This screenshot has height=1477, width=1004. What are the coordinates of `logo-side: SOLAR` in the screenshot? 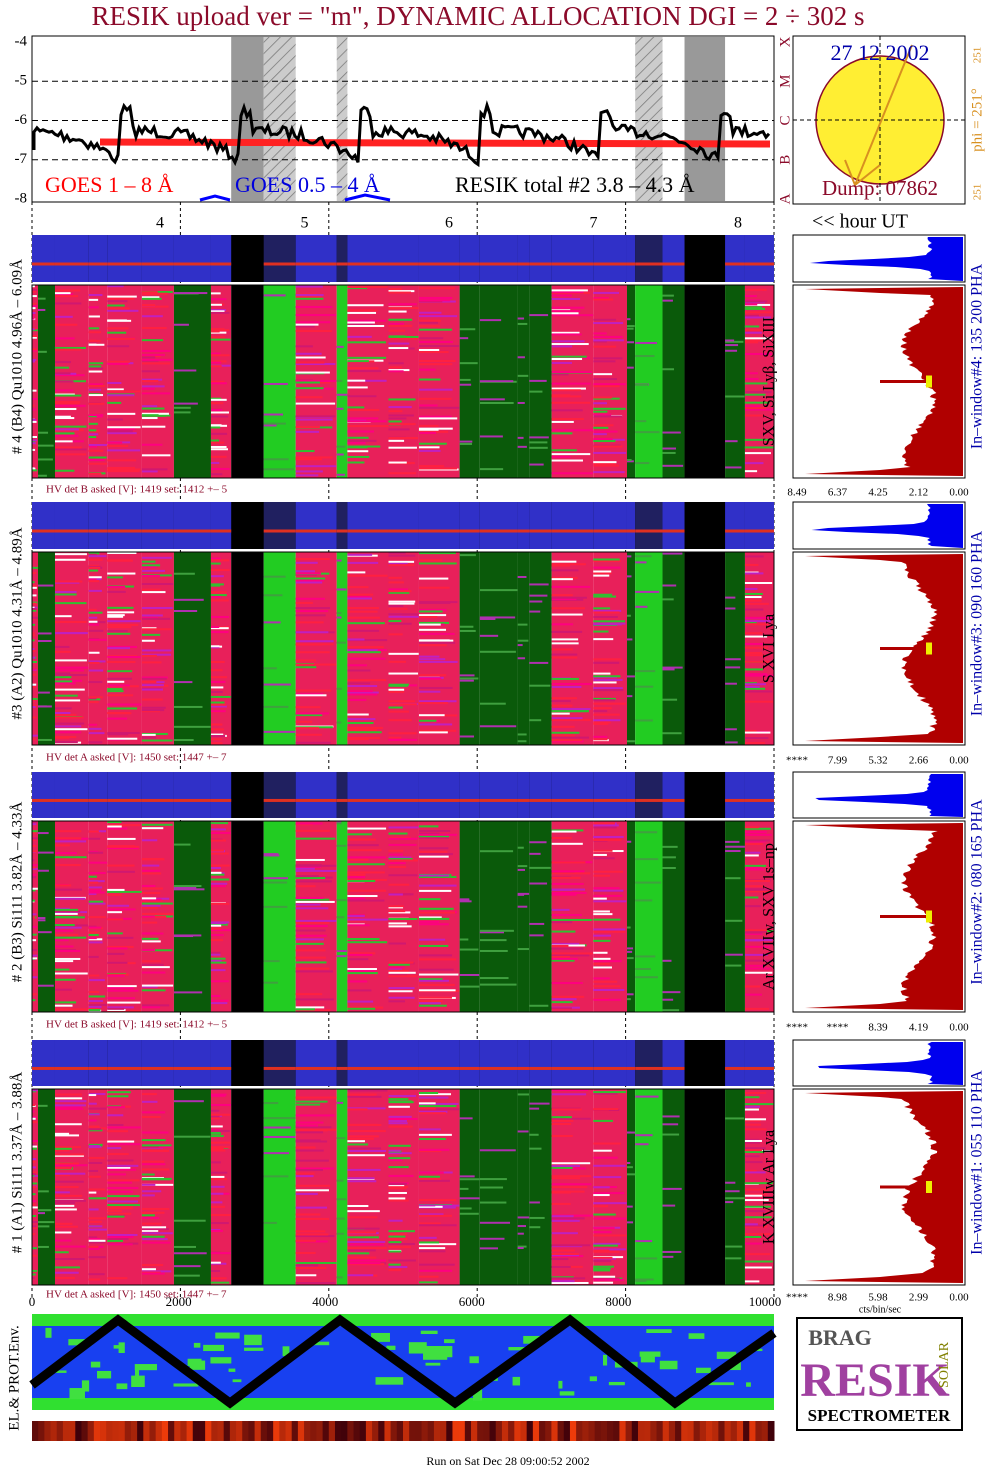 It's located at (944, 1364).